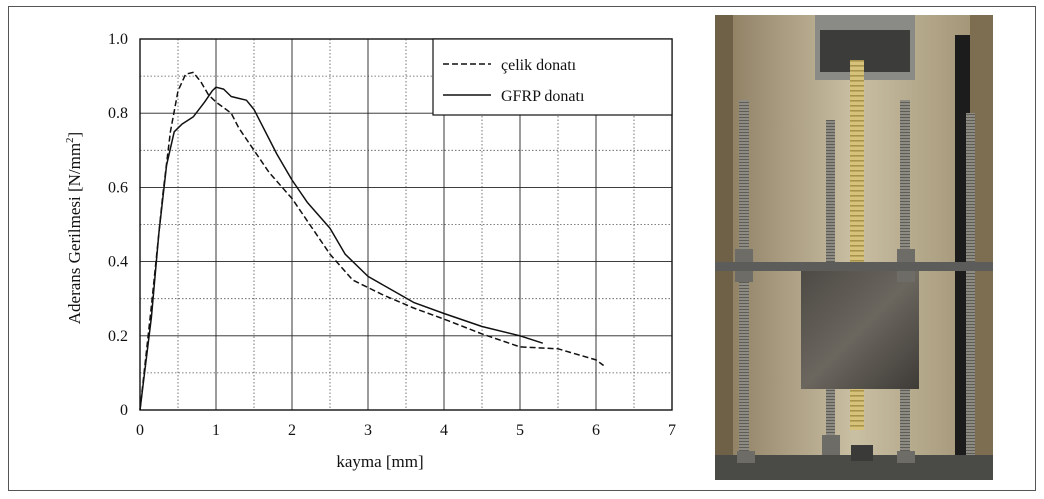 This screenshot has height=499, width=1044. Describe the element at coordinates (216, 430) in the screenshot. I see `x-tick-label: 1` at that location.